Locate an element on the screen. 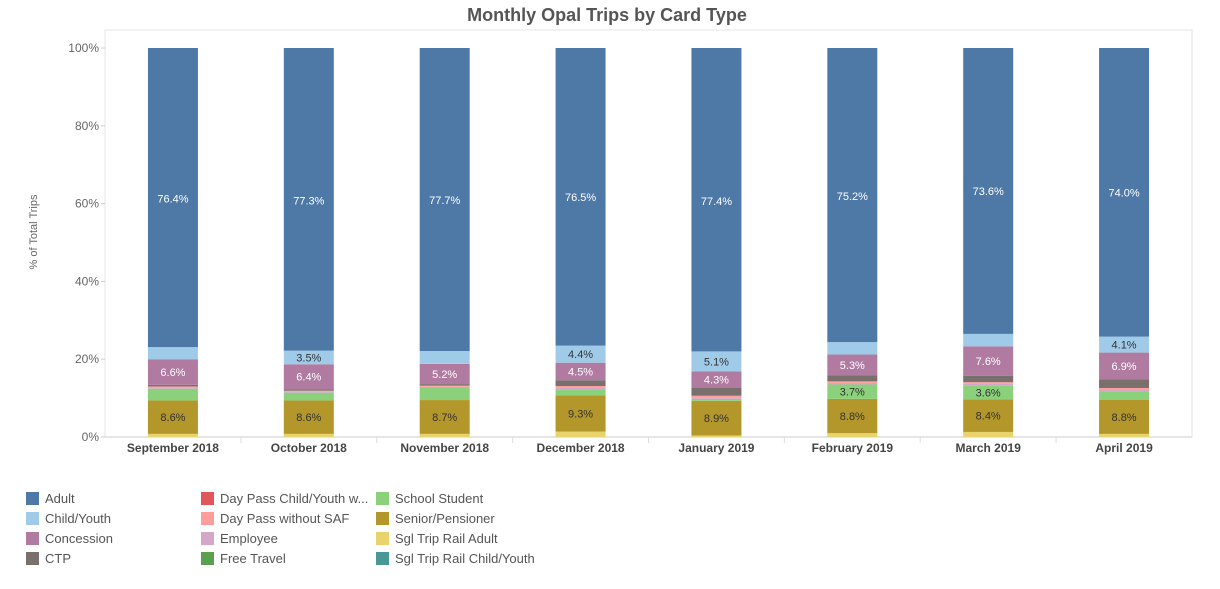 The height and width of the screenshot is (589, 1220). legend-item: School Student is located at coordinates (463, 498).